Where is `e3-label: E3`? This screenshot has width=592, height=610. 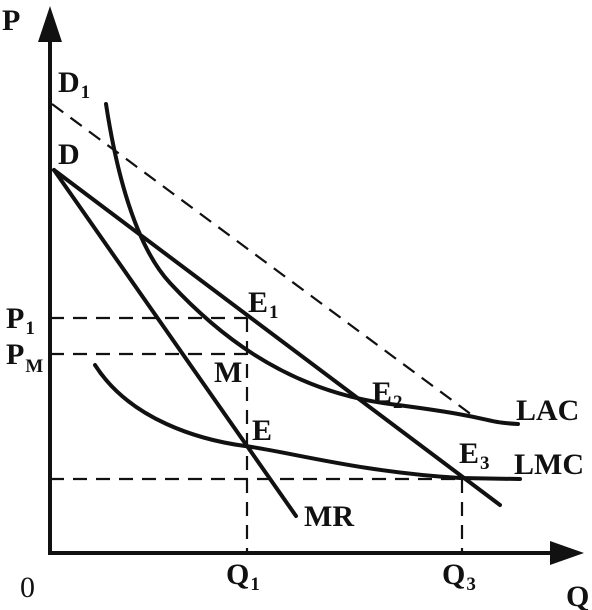 e3-label: E3 is located at coordinates (474, 455).